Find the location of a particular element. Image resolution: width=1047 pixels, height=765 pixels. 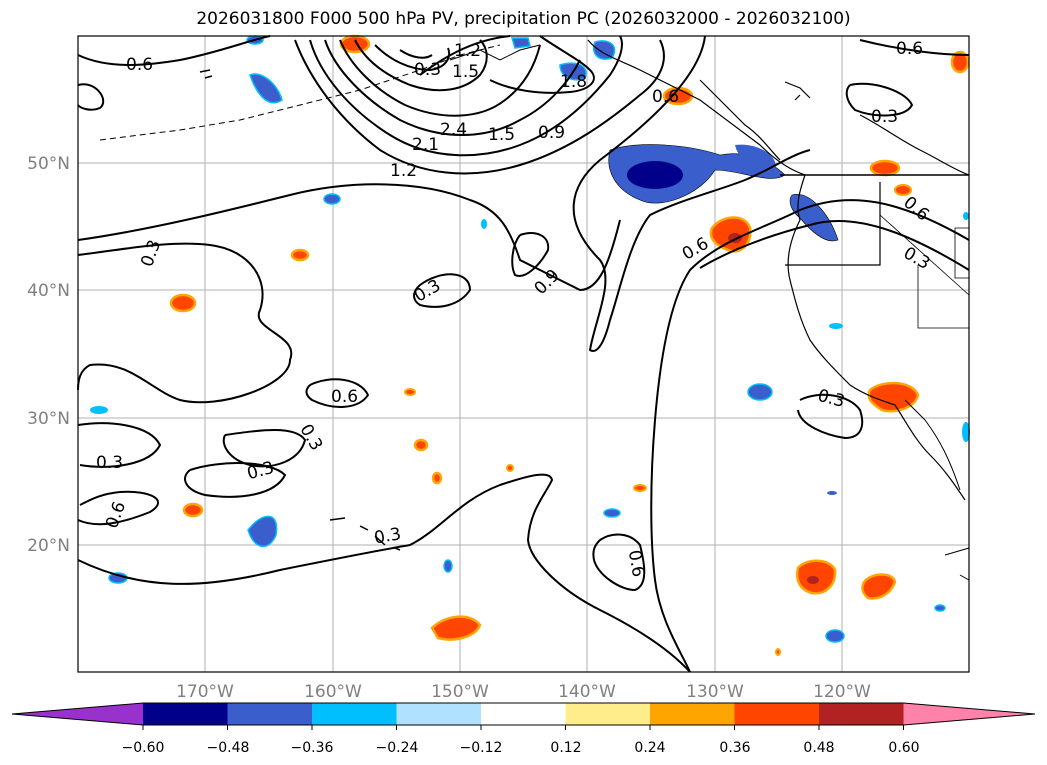

lat-label-30n: 30°N is located at coordinates (48, 419).